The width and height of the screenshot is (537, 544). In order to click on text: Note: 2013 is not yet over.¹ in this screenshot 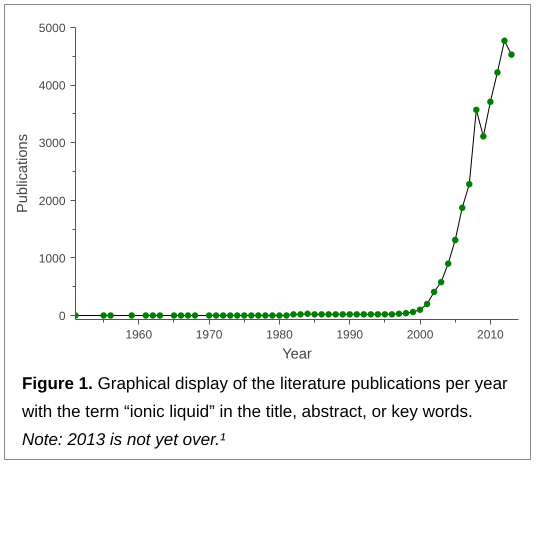, I will do `click(124, 439)`.